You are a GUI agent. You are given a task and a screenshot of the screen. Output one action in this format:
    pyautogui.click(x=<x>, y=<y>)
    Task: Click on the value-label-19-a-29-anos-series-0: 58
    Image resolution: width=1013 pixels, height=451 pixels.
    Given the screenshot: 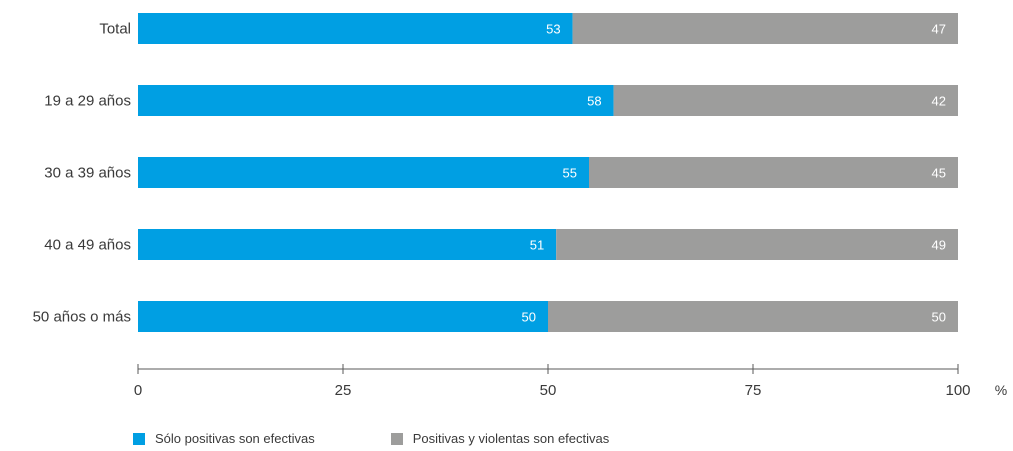 What is the action you would take?
    pyautogui.click(x=594, y=101)
    